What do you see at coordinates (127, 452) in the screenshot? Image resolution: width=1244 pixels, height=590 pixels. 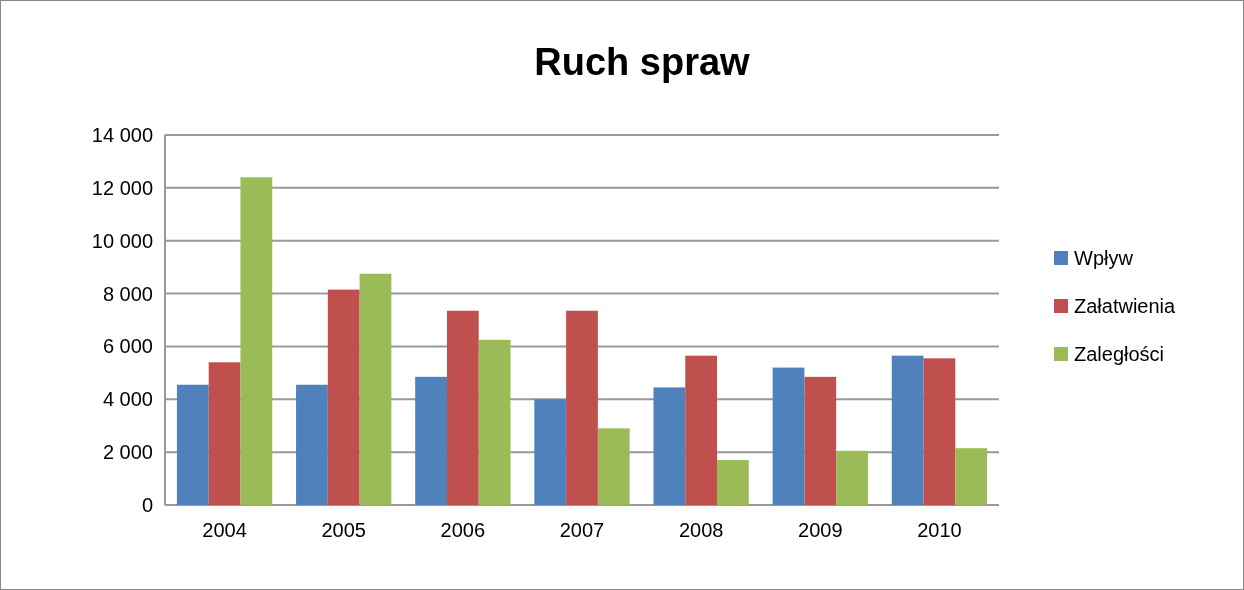 I see `y-tick-label: 2 000` at bounding box center [127, 452].